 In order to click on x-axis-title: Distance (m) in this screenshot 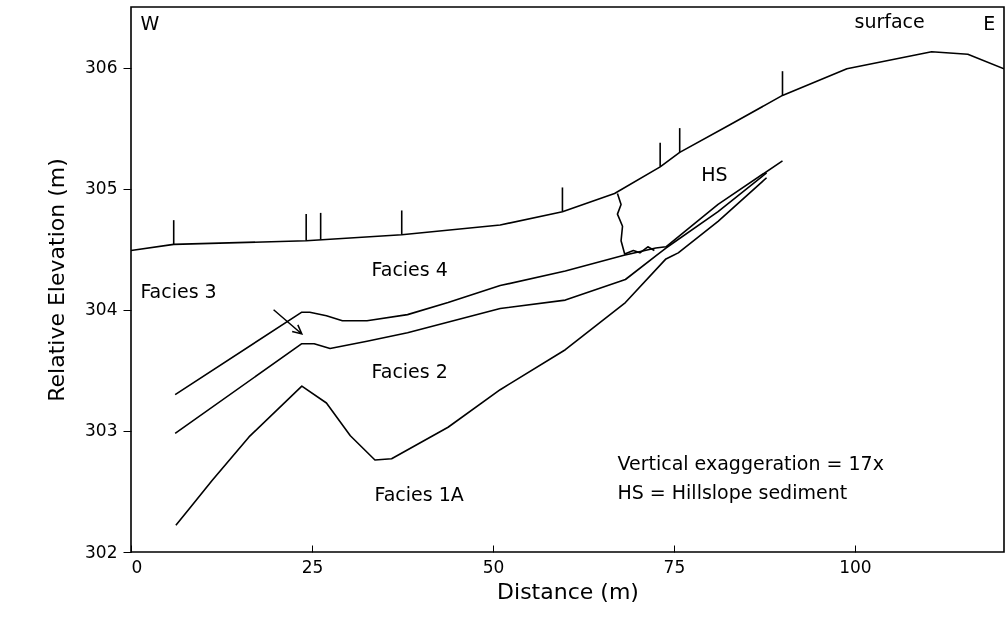, I will do `click(568, 591)`.